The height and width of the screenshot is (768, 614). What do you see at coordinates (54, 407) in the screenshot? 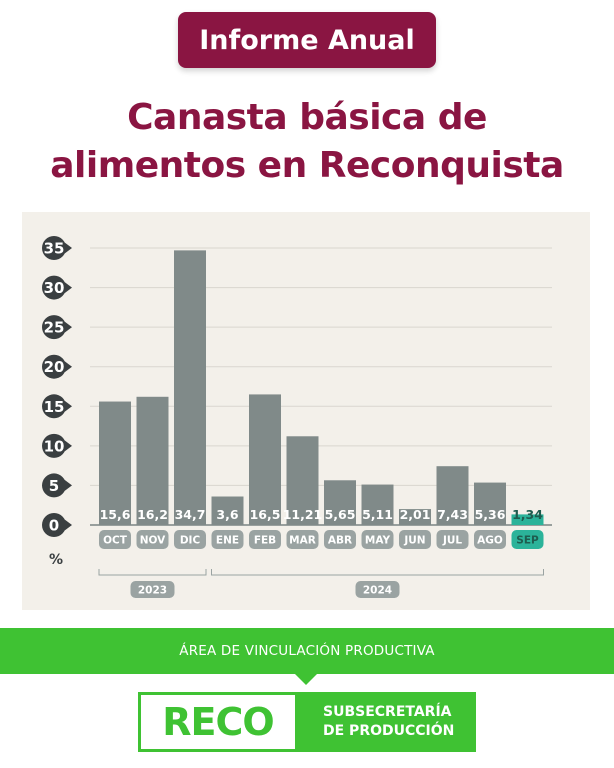
I see `y-tick-label: 15` at bounding box center [54, 407].